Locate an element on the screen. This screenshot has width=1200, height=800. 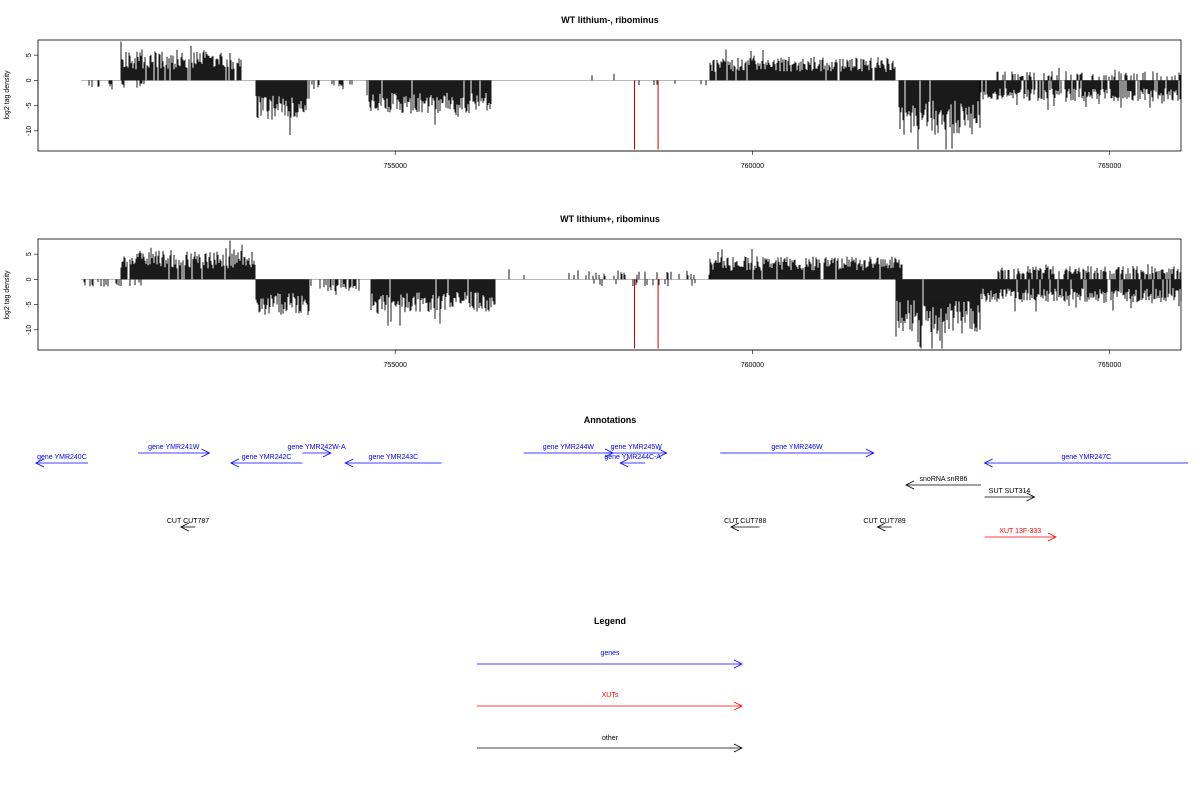
feature-label: gene YMR244W is located at coordinates (569, 447).